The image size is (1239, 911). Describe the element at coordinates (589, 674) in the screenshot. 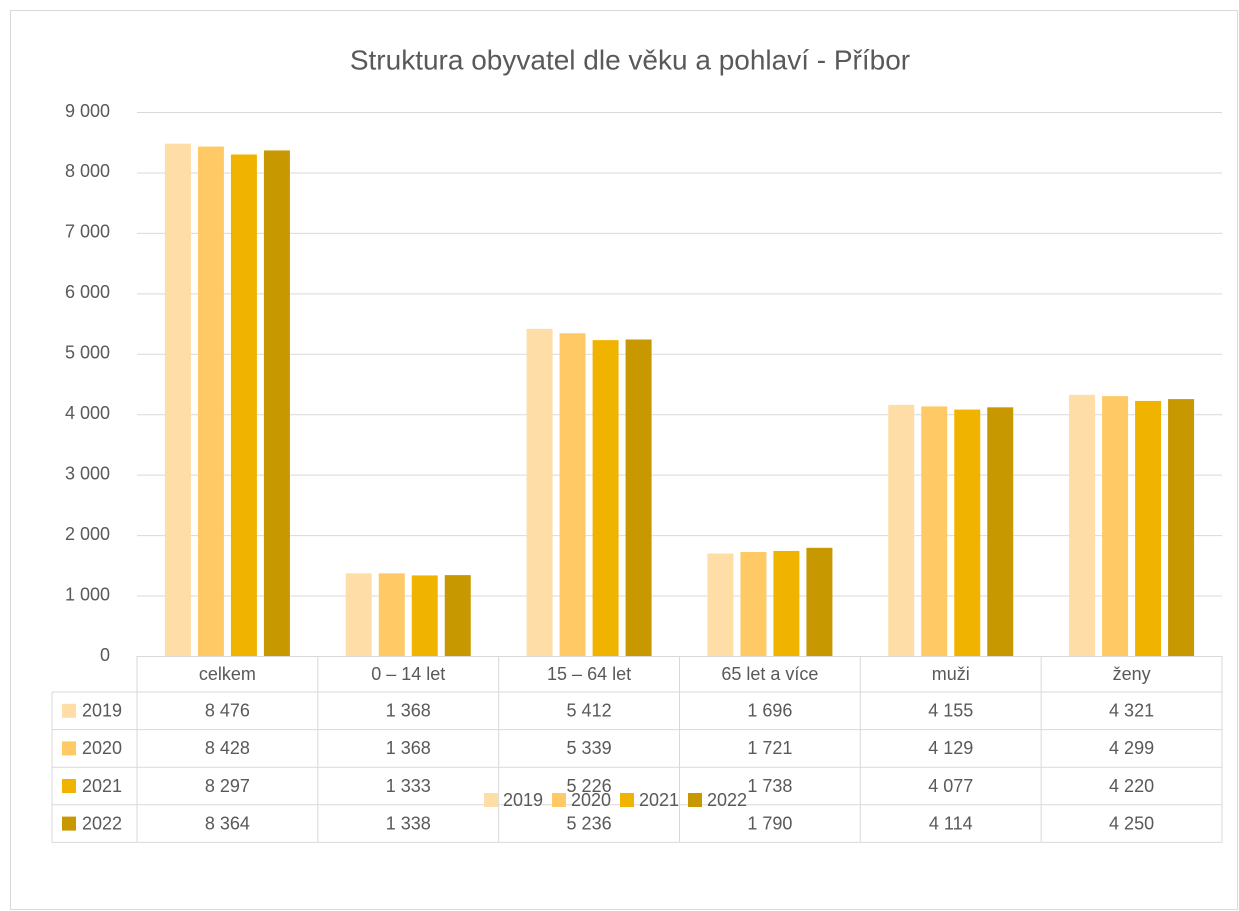

I see `x-tick-label: 15 – 64 let` at that location.